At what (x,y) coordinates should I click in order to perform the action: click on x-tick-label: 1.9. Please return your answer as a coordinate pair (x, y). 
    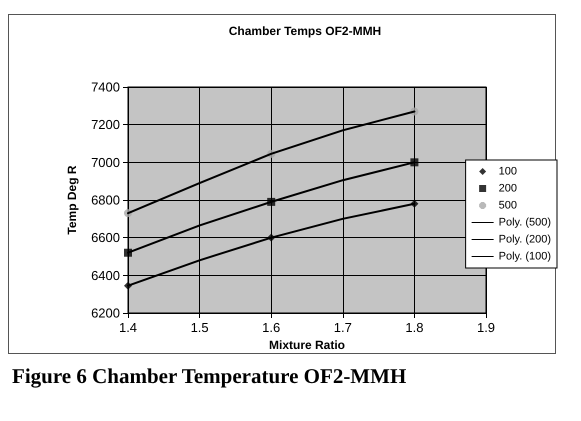
    Looking at the image, I should click on (486, 327).